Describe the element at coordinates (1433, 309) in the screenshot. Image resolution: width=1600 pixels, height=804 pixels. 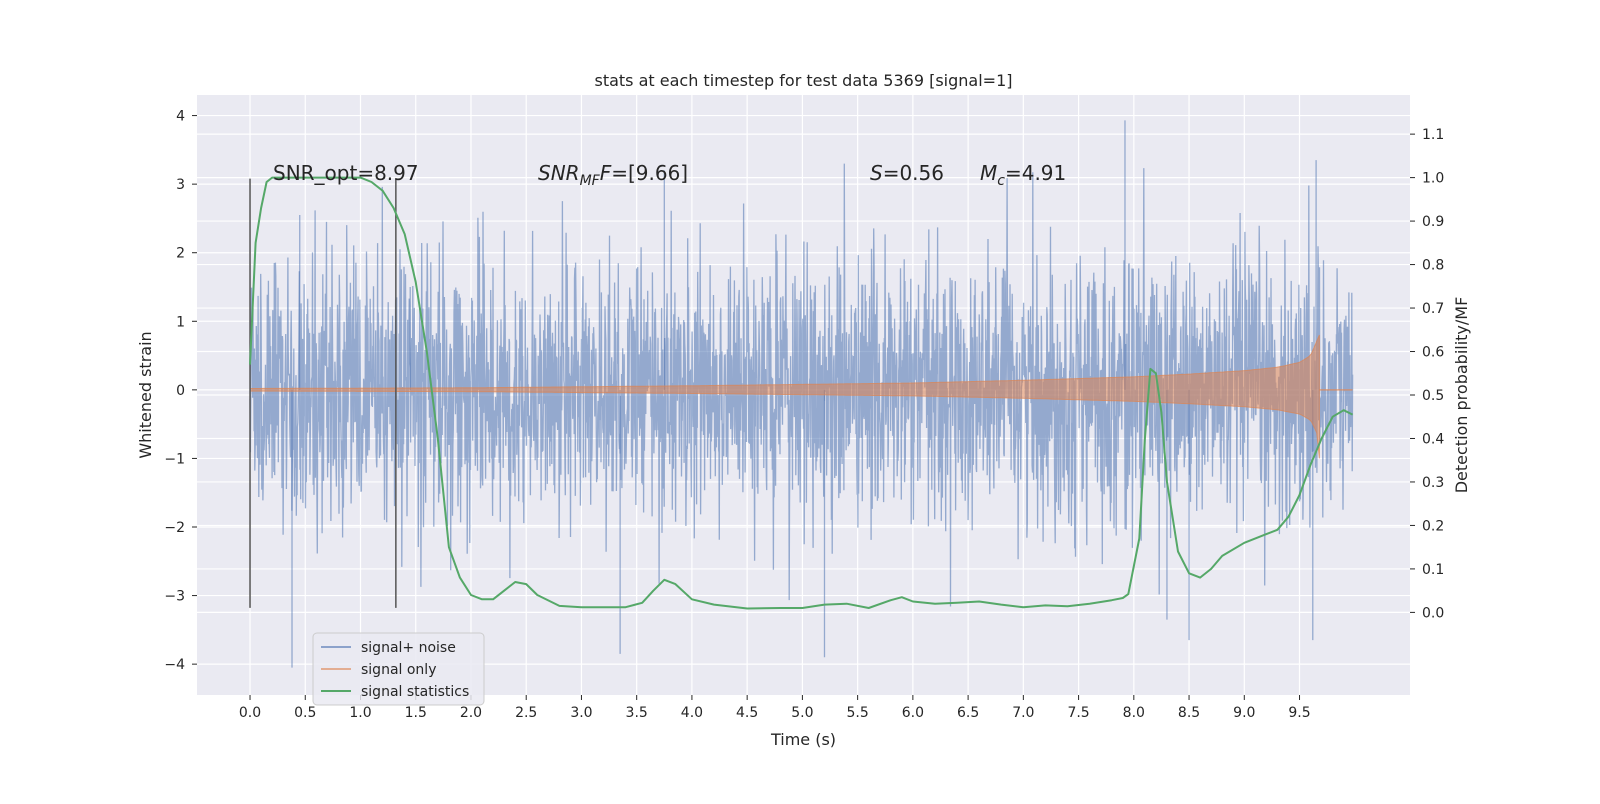
I see `y-tick-label-right: 0.7` at that location.